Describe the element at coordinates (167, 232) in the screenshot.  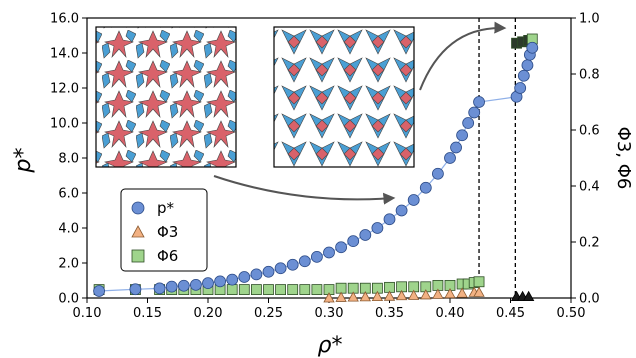
I see `legend-label: Φ3` at that location.